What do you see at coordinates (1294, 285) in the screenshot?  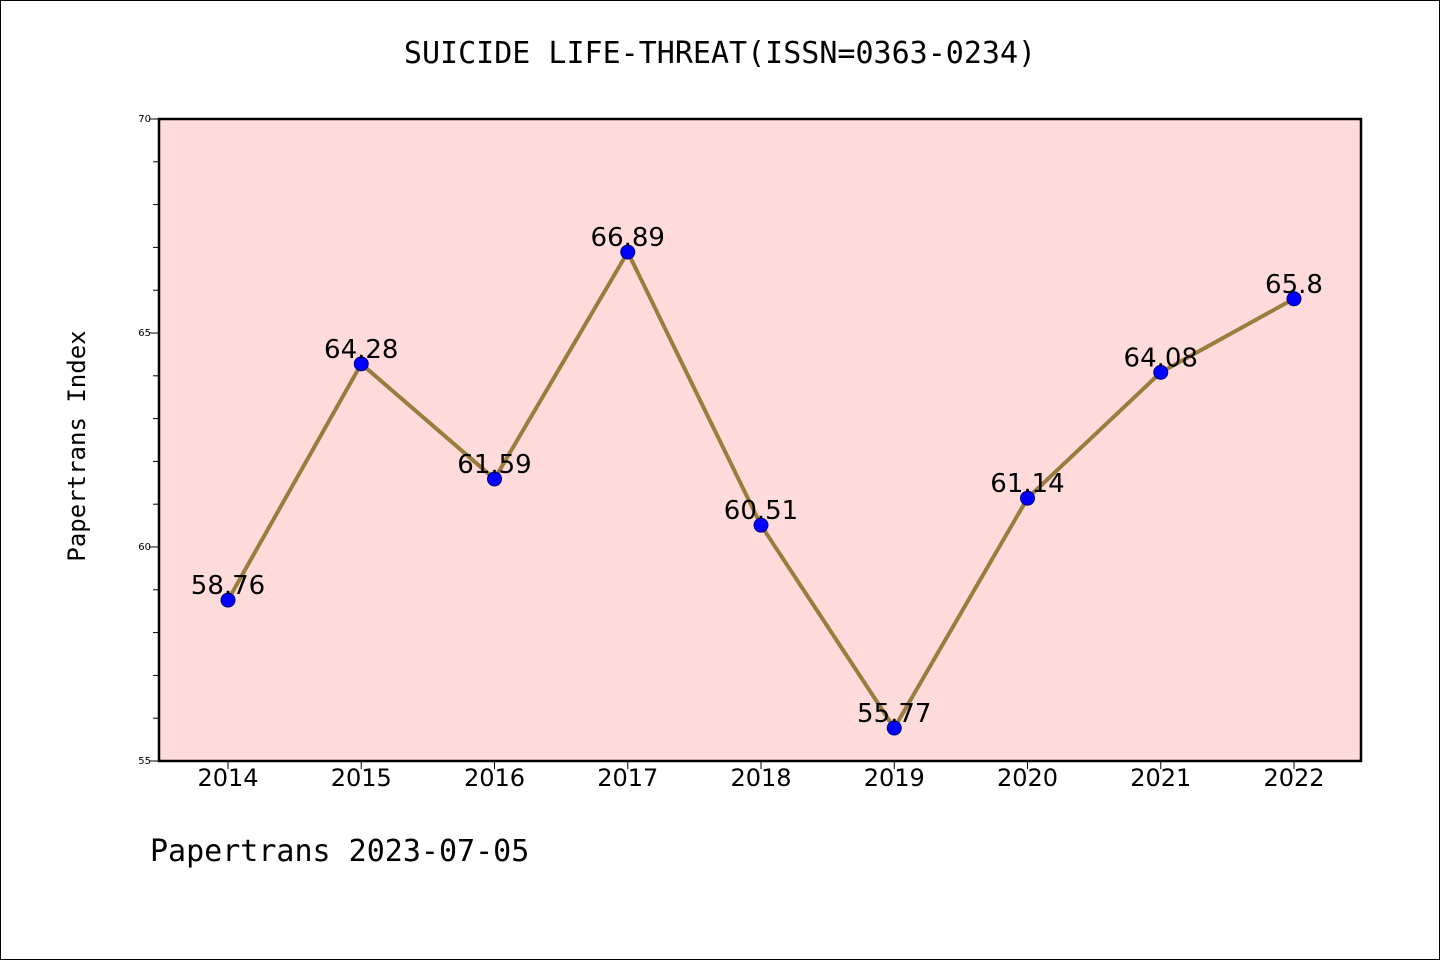 I see `data-label: 65.8` at bounding box center [1294, 285].